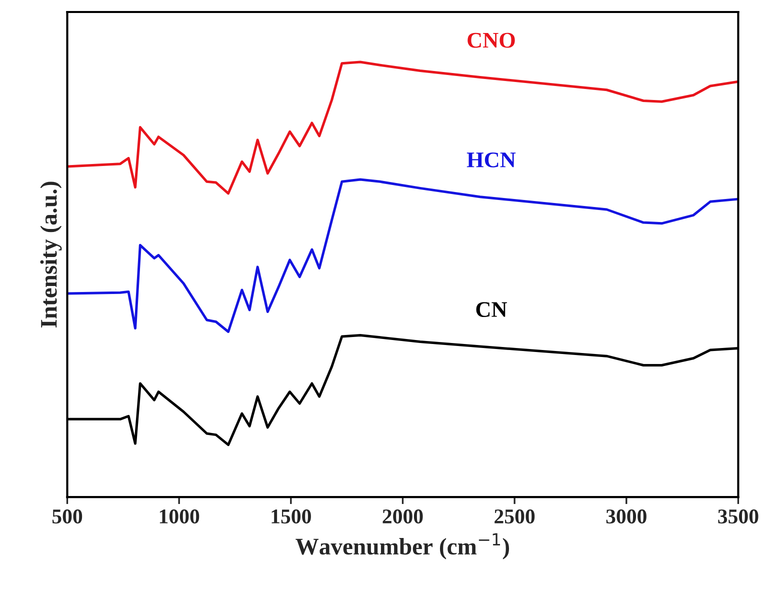 The width and height of the screenshot is (773, 601). Describe the element at coordinates (402, 546) in the screenshot. I see `x-axis-title: Wavenumber (cm$^{−1}$)` at that location.